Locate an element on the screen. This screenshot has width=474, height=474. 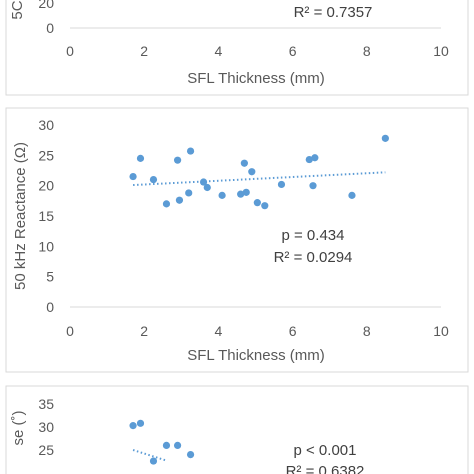
middle-y-ticks: 0 5 10 15 20 25 30 is located at coordinates (46, 216).